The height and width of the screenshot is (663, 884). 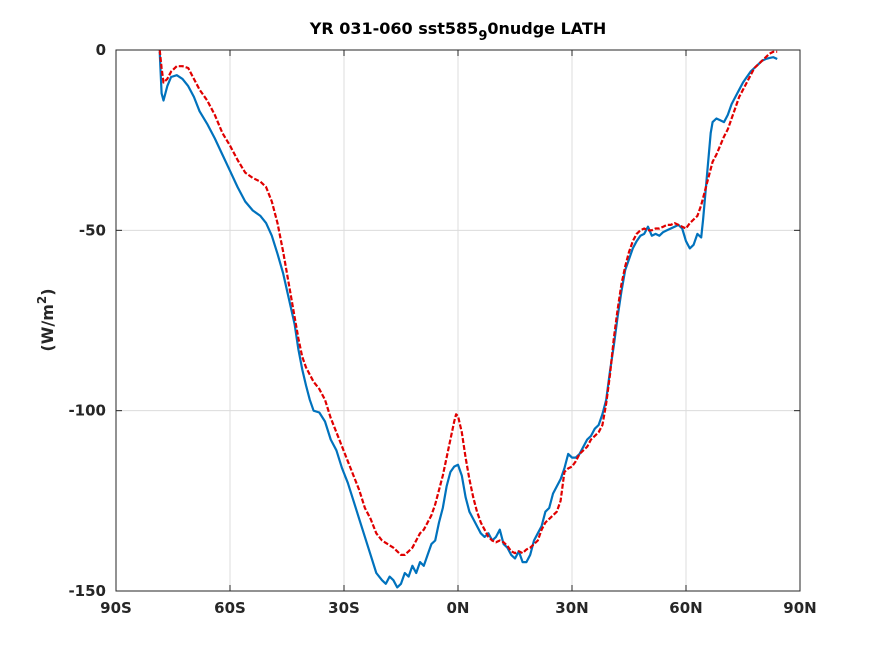 I want to click on y-axis-label: (W/m2), so click(x=46, y=319).